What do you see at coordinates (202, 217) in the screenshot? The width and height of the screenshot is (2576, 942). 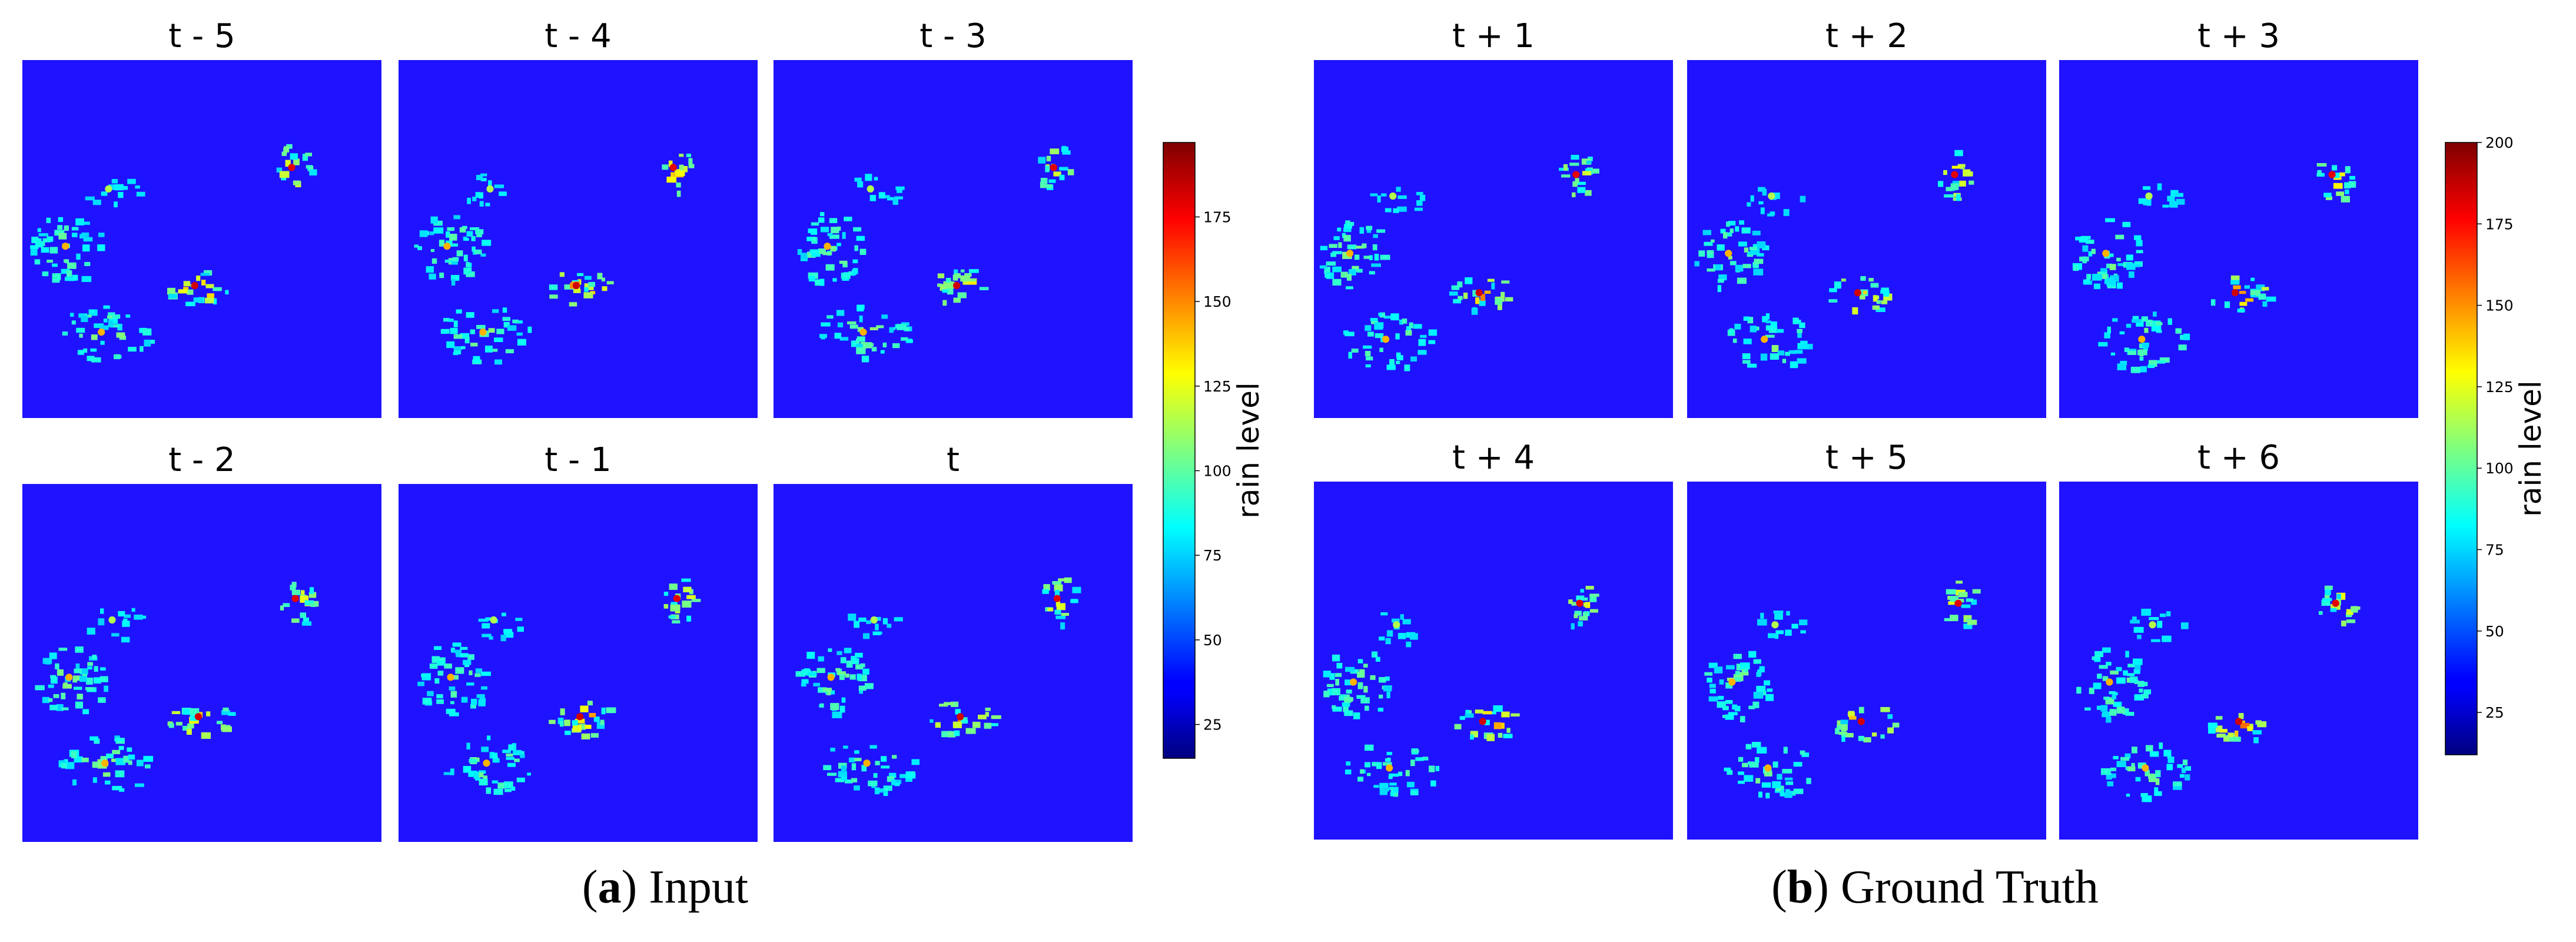 I see `heatmap-panel: t - 5` at bounding box center [202, 217].